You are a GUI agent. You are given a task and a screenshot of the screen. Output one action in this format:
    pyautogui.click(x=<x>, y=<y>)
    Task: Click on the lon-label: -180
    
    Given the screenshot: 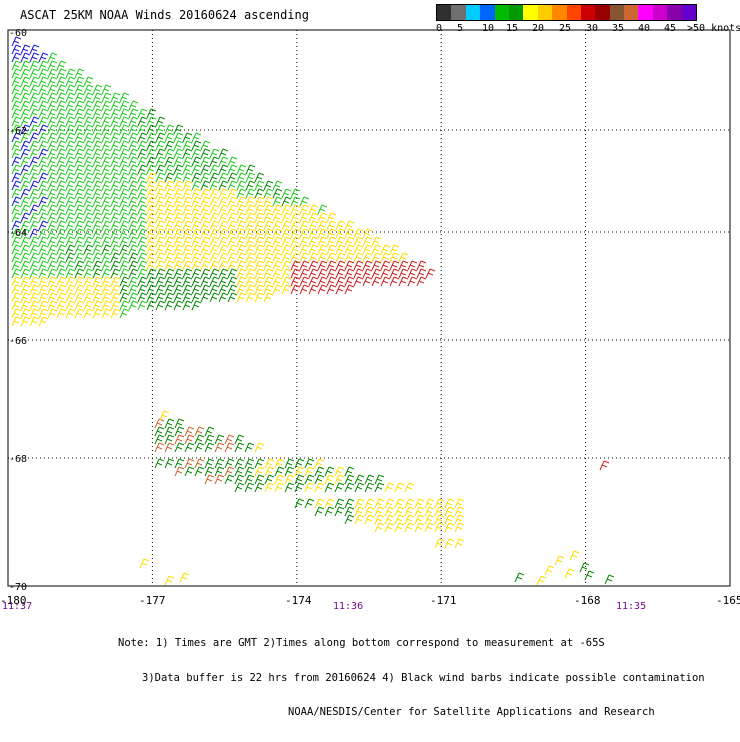 What is the action you would take?
    pyautogui.click(x=13, y=600)
    